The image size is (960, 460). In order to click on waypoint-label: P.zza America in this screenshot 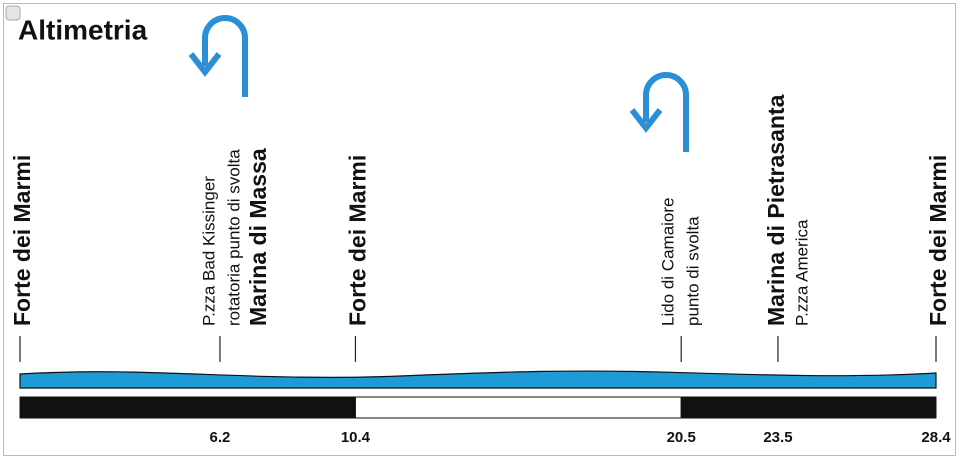, I will do `click(801, 272)`.